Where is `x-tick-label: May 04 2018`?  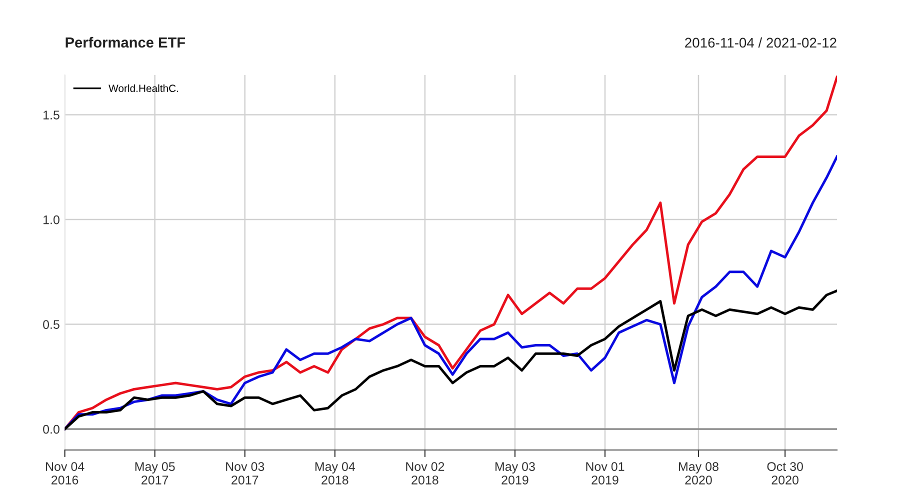 x-tick-label: May 04 2018 is located at coordinates (335, 473).